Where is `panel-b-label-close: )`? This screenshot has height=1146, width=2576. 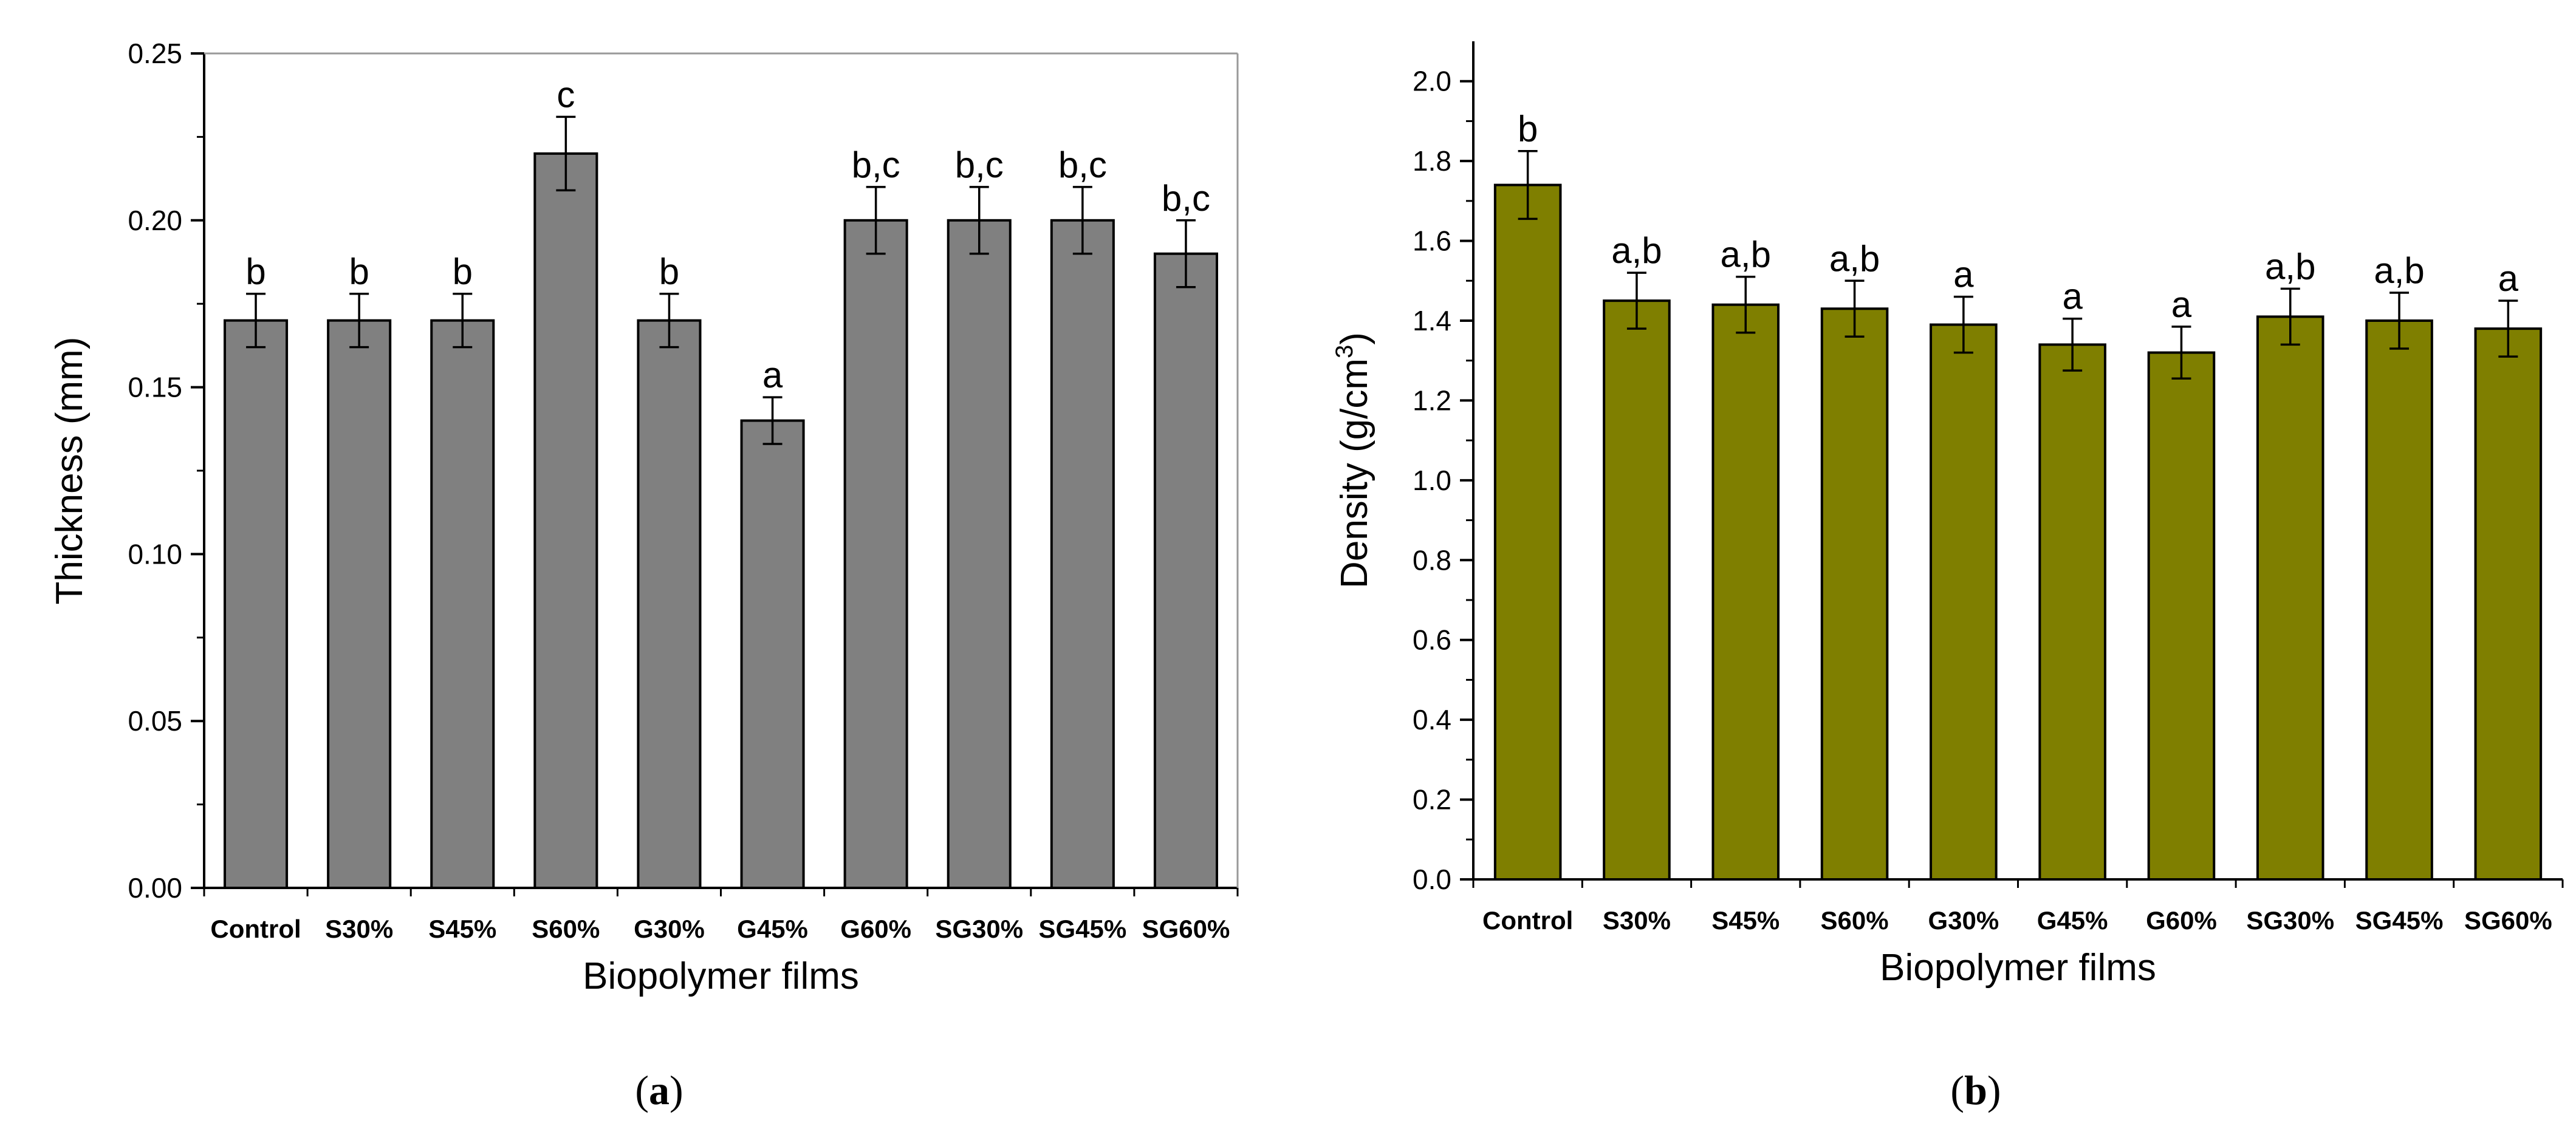
panel-b-label-close: ) is located at coordinates (1994, 1090).